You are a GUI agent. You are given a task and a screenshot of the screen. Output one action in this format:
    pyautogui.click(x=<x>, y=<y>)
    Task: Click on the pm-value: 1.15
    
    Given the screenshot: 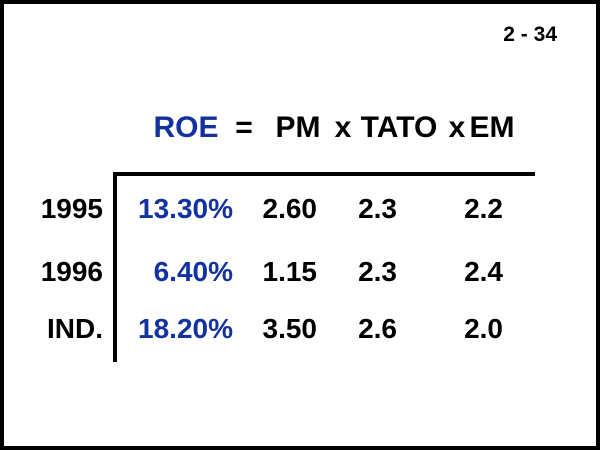 What is the action you would take?
    pyautogui.click(x=290, y=271)
    